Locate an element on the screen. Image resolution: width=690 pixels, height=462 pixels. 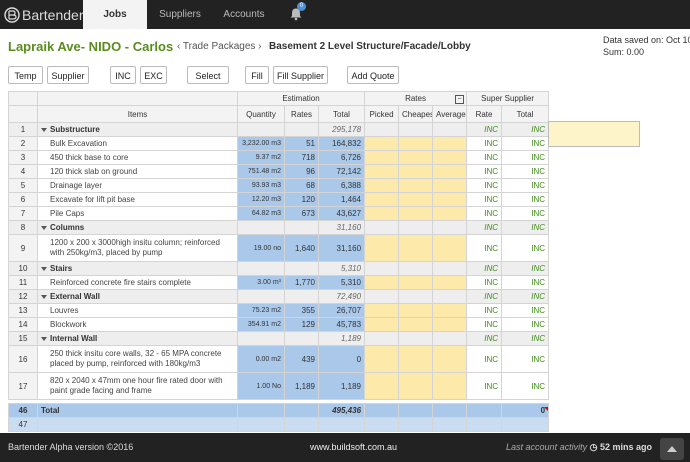
col-header-items: Items is located at coordinates (137, 114).